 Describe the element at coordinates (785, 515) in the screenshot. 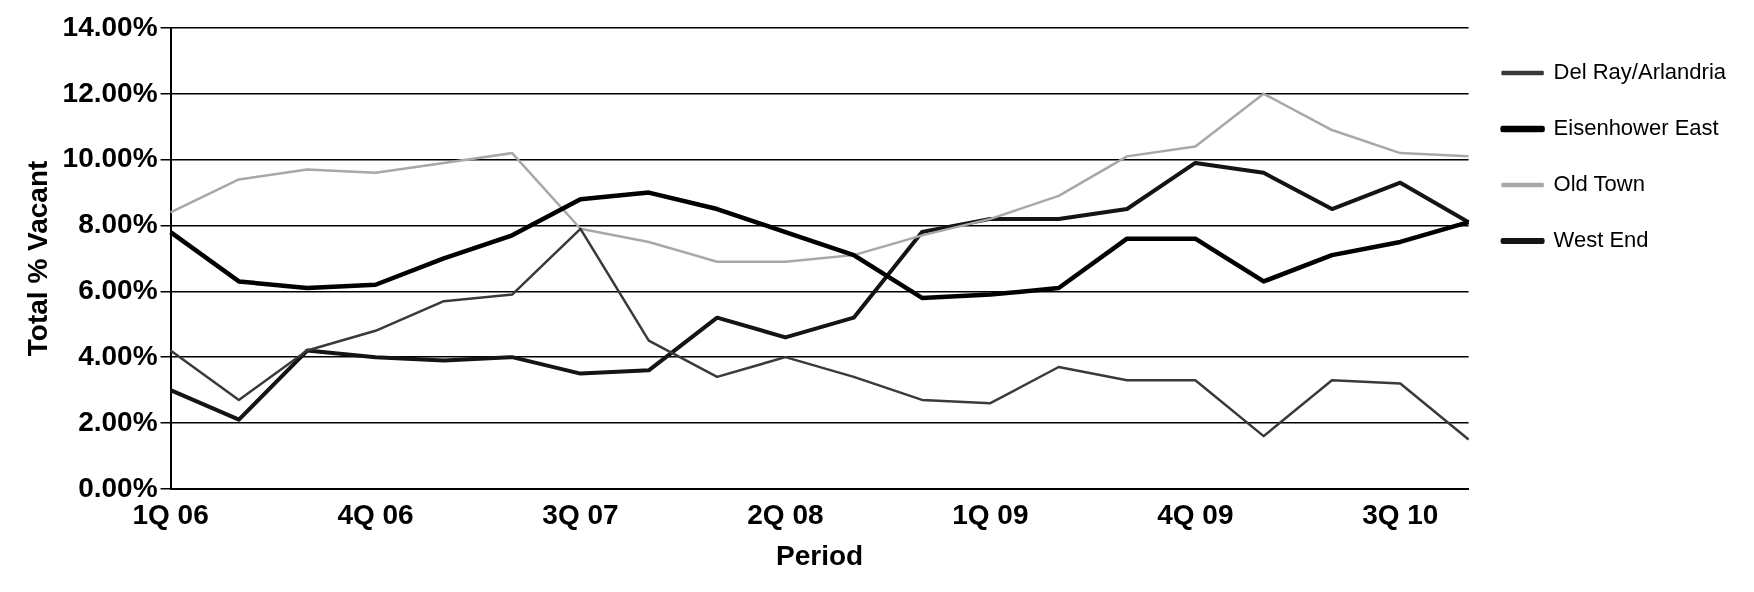

I see `x-tick-label: 2Q 08` at that location.